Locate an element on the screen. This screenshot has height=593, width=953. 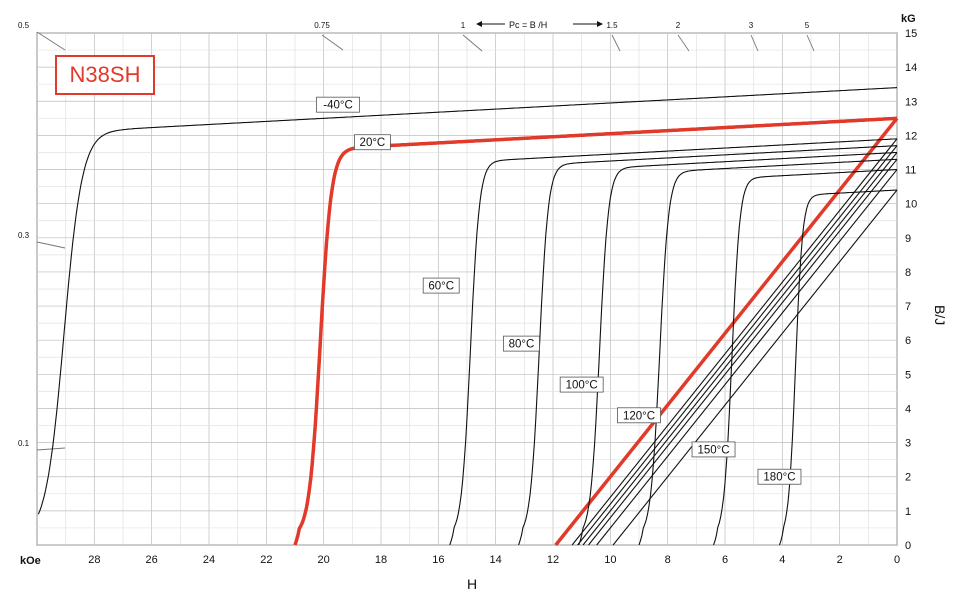
curve-label: 100°C is located at coordinates (582, 386).